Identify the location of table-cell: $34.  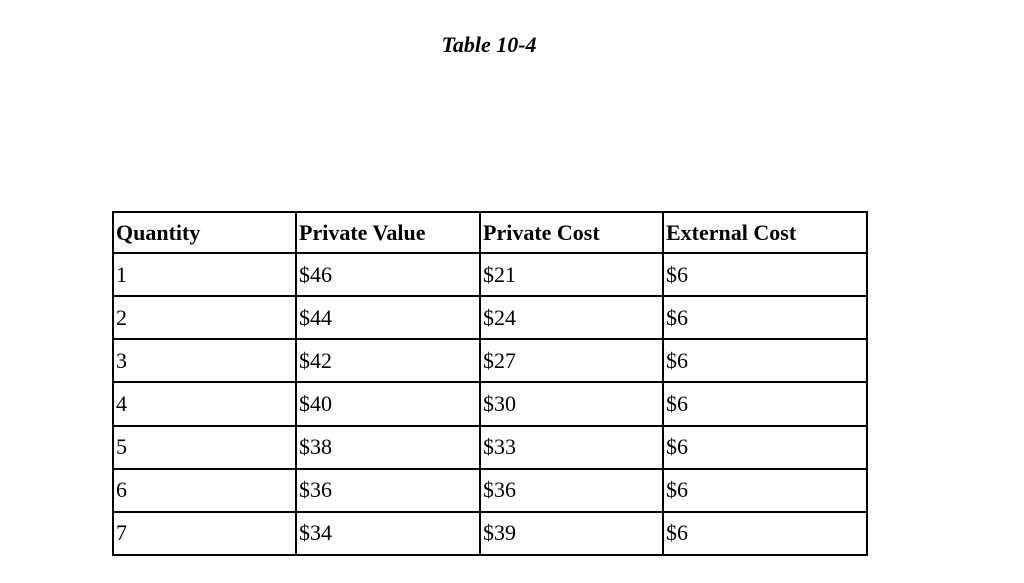
(388, 533).